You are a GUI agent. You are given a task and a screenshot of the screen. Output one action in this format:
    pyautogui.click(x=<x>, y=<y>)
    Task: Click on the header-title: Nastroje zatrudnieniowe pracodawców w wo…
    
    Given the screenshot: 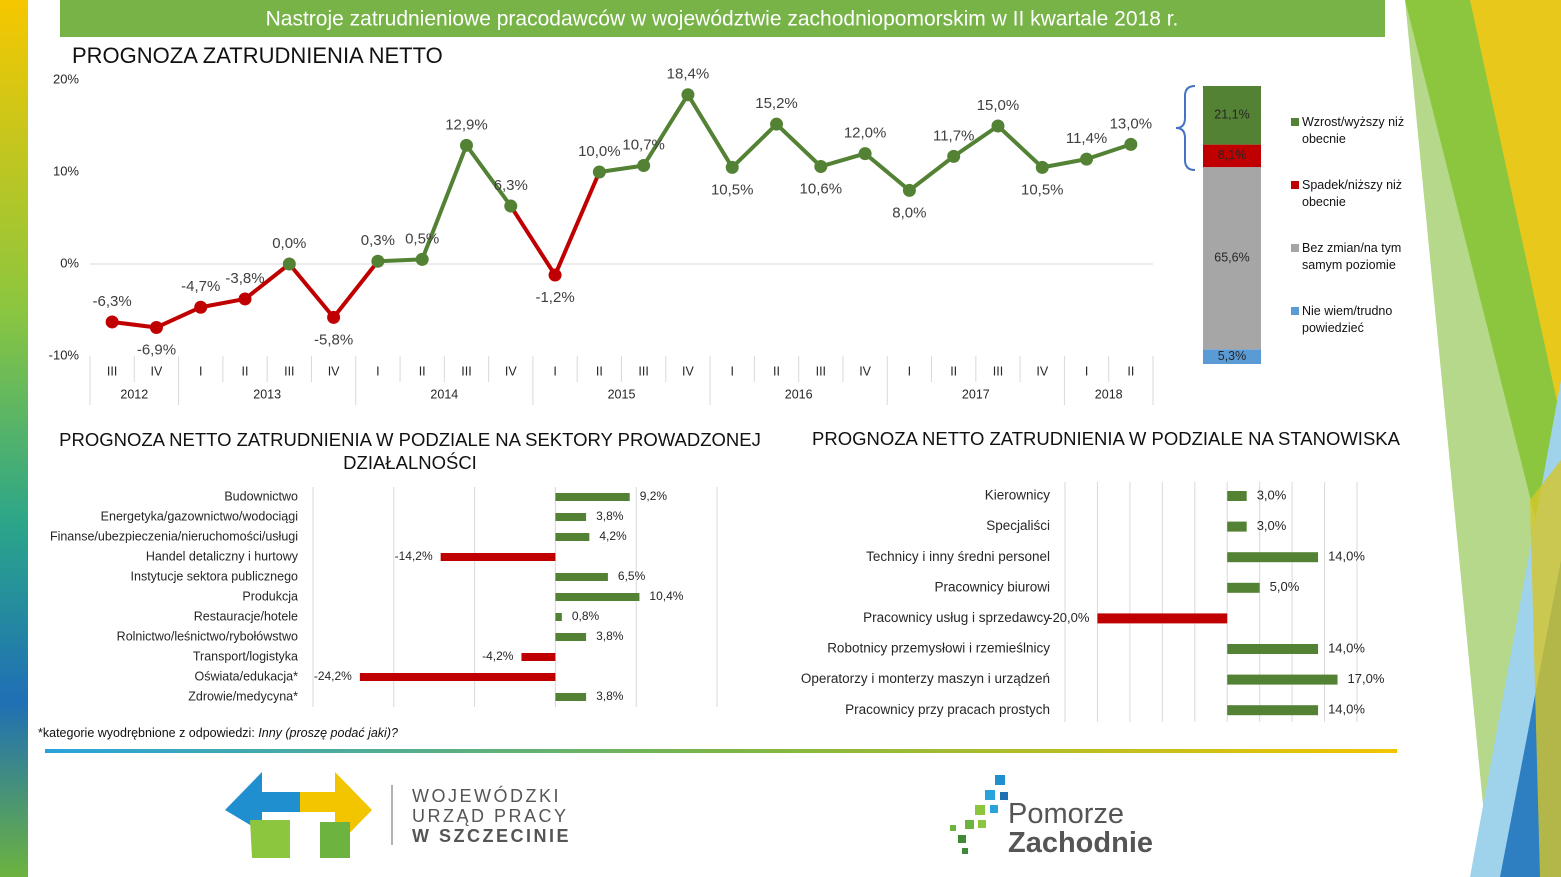 What is the action you would take?
    pyautogui.click(x=722, y=19)
    